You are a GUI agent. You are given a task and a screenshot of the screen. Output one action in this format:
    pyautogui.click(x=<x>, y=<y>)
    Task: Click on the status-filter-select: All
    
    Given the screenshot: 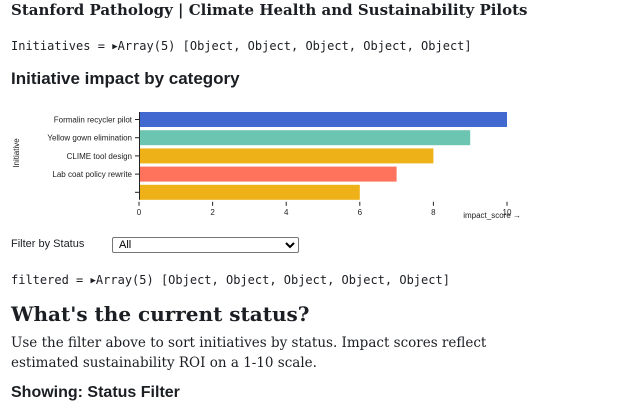 What is the action you would take?
    pyautogui.click(x=205, y=245)
    